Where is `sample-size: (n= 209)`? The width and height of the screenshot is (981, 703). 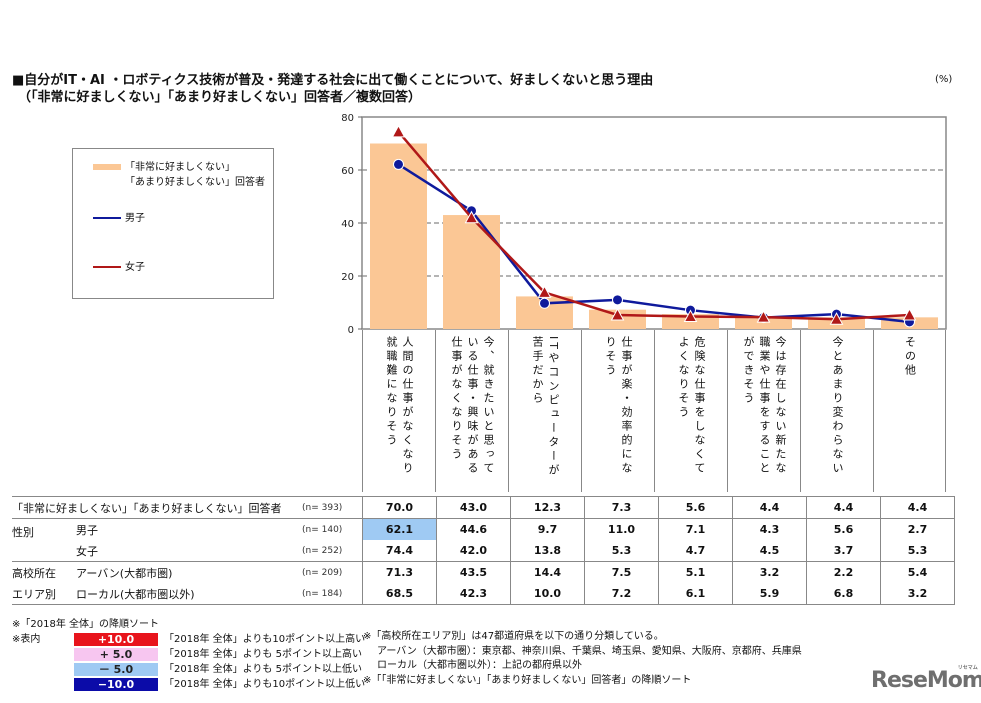
sample-size: (n= 209) is located at coordinates (322, 572).